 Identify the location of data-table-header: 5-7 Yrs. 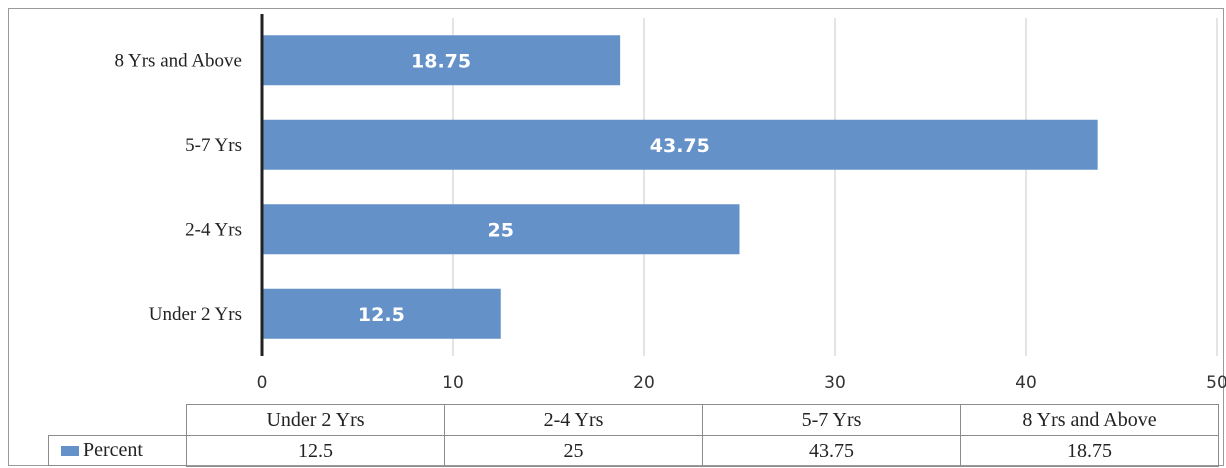
(831, 420).